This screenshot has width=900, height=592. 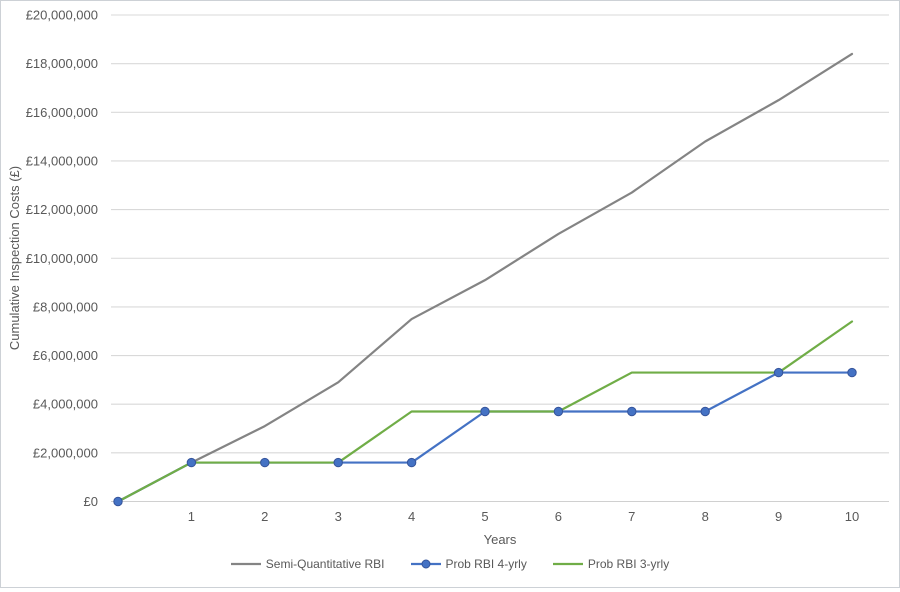 I want to click on y-tick-label: £18,000,000, so click(x=62, y=63).